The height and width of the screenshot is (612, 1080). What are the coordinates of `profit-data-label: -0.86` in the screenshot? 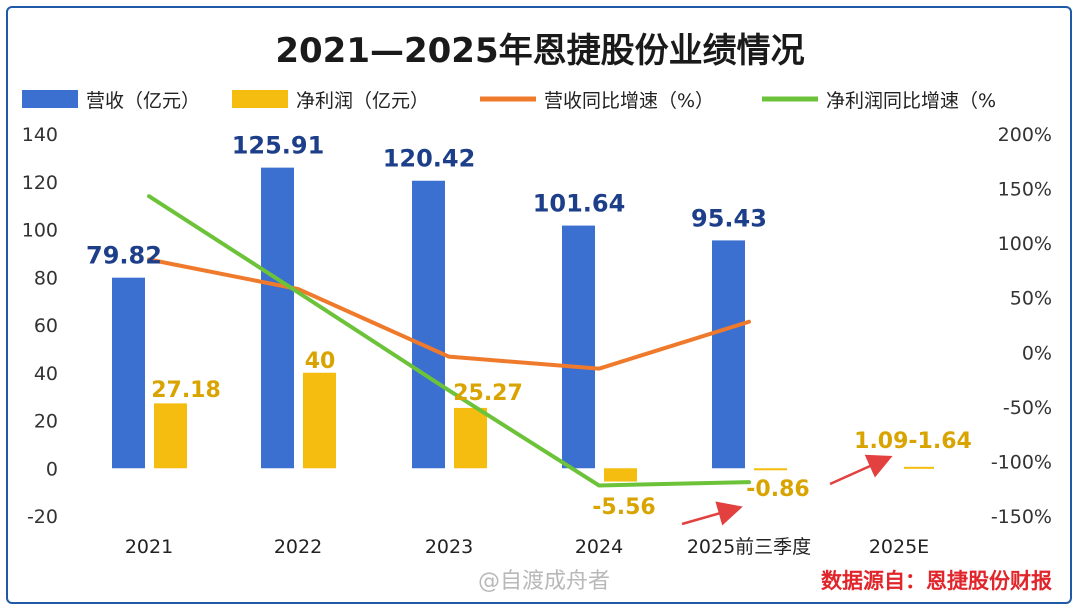 It's located at (777, 489).